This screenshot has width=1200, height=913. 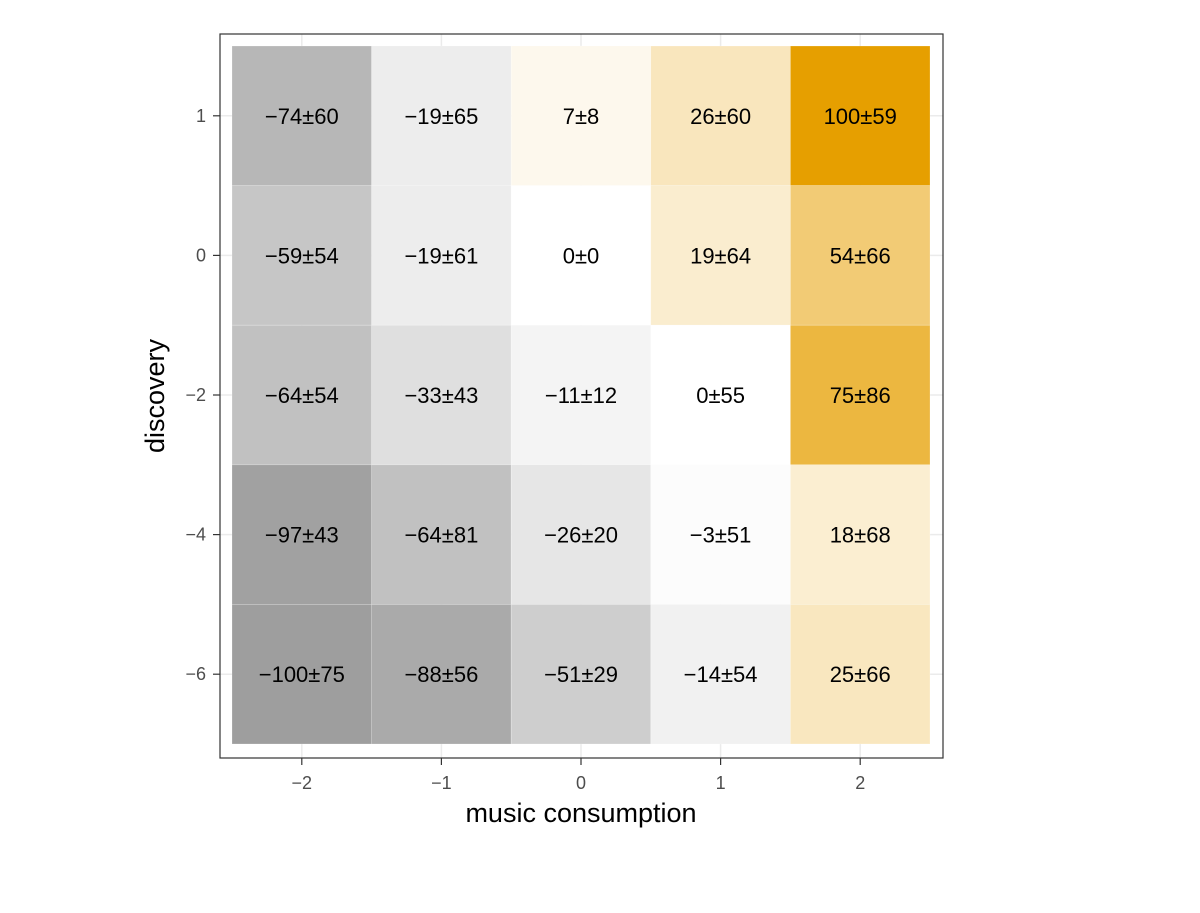 What do you see at coordinates (201, 116) in the screenshot?
I see `y-tick-label: 1` at bounding box center [201, 116].